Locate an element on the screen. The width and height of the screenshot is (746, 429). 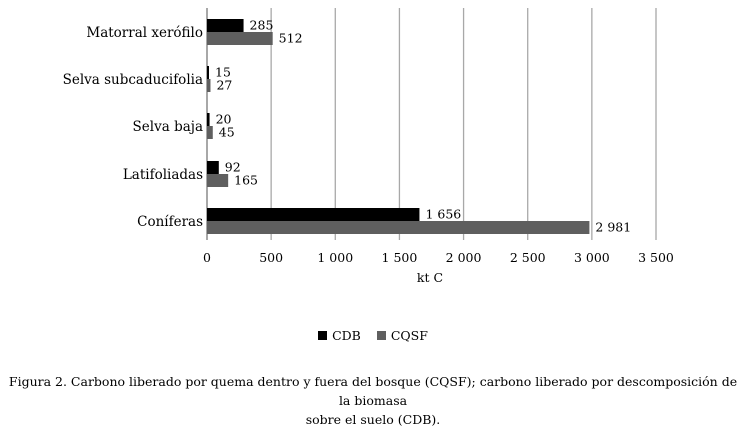
data-label: 2 981 is located at coordinates (613, 227).